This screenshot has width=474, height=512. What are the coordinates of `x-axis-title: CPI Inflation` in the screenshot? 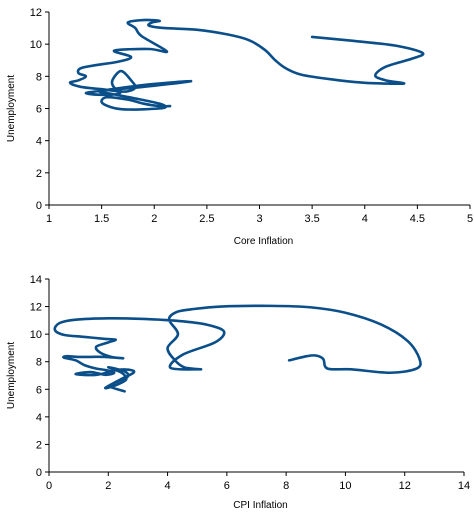 It's located at (260, 505).